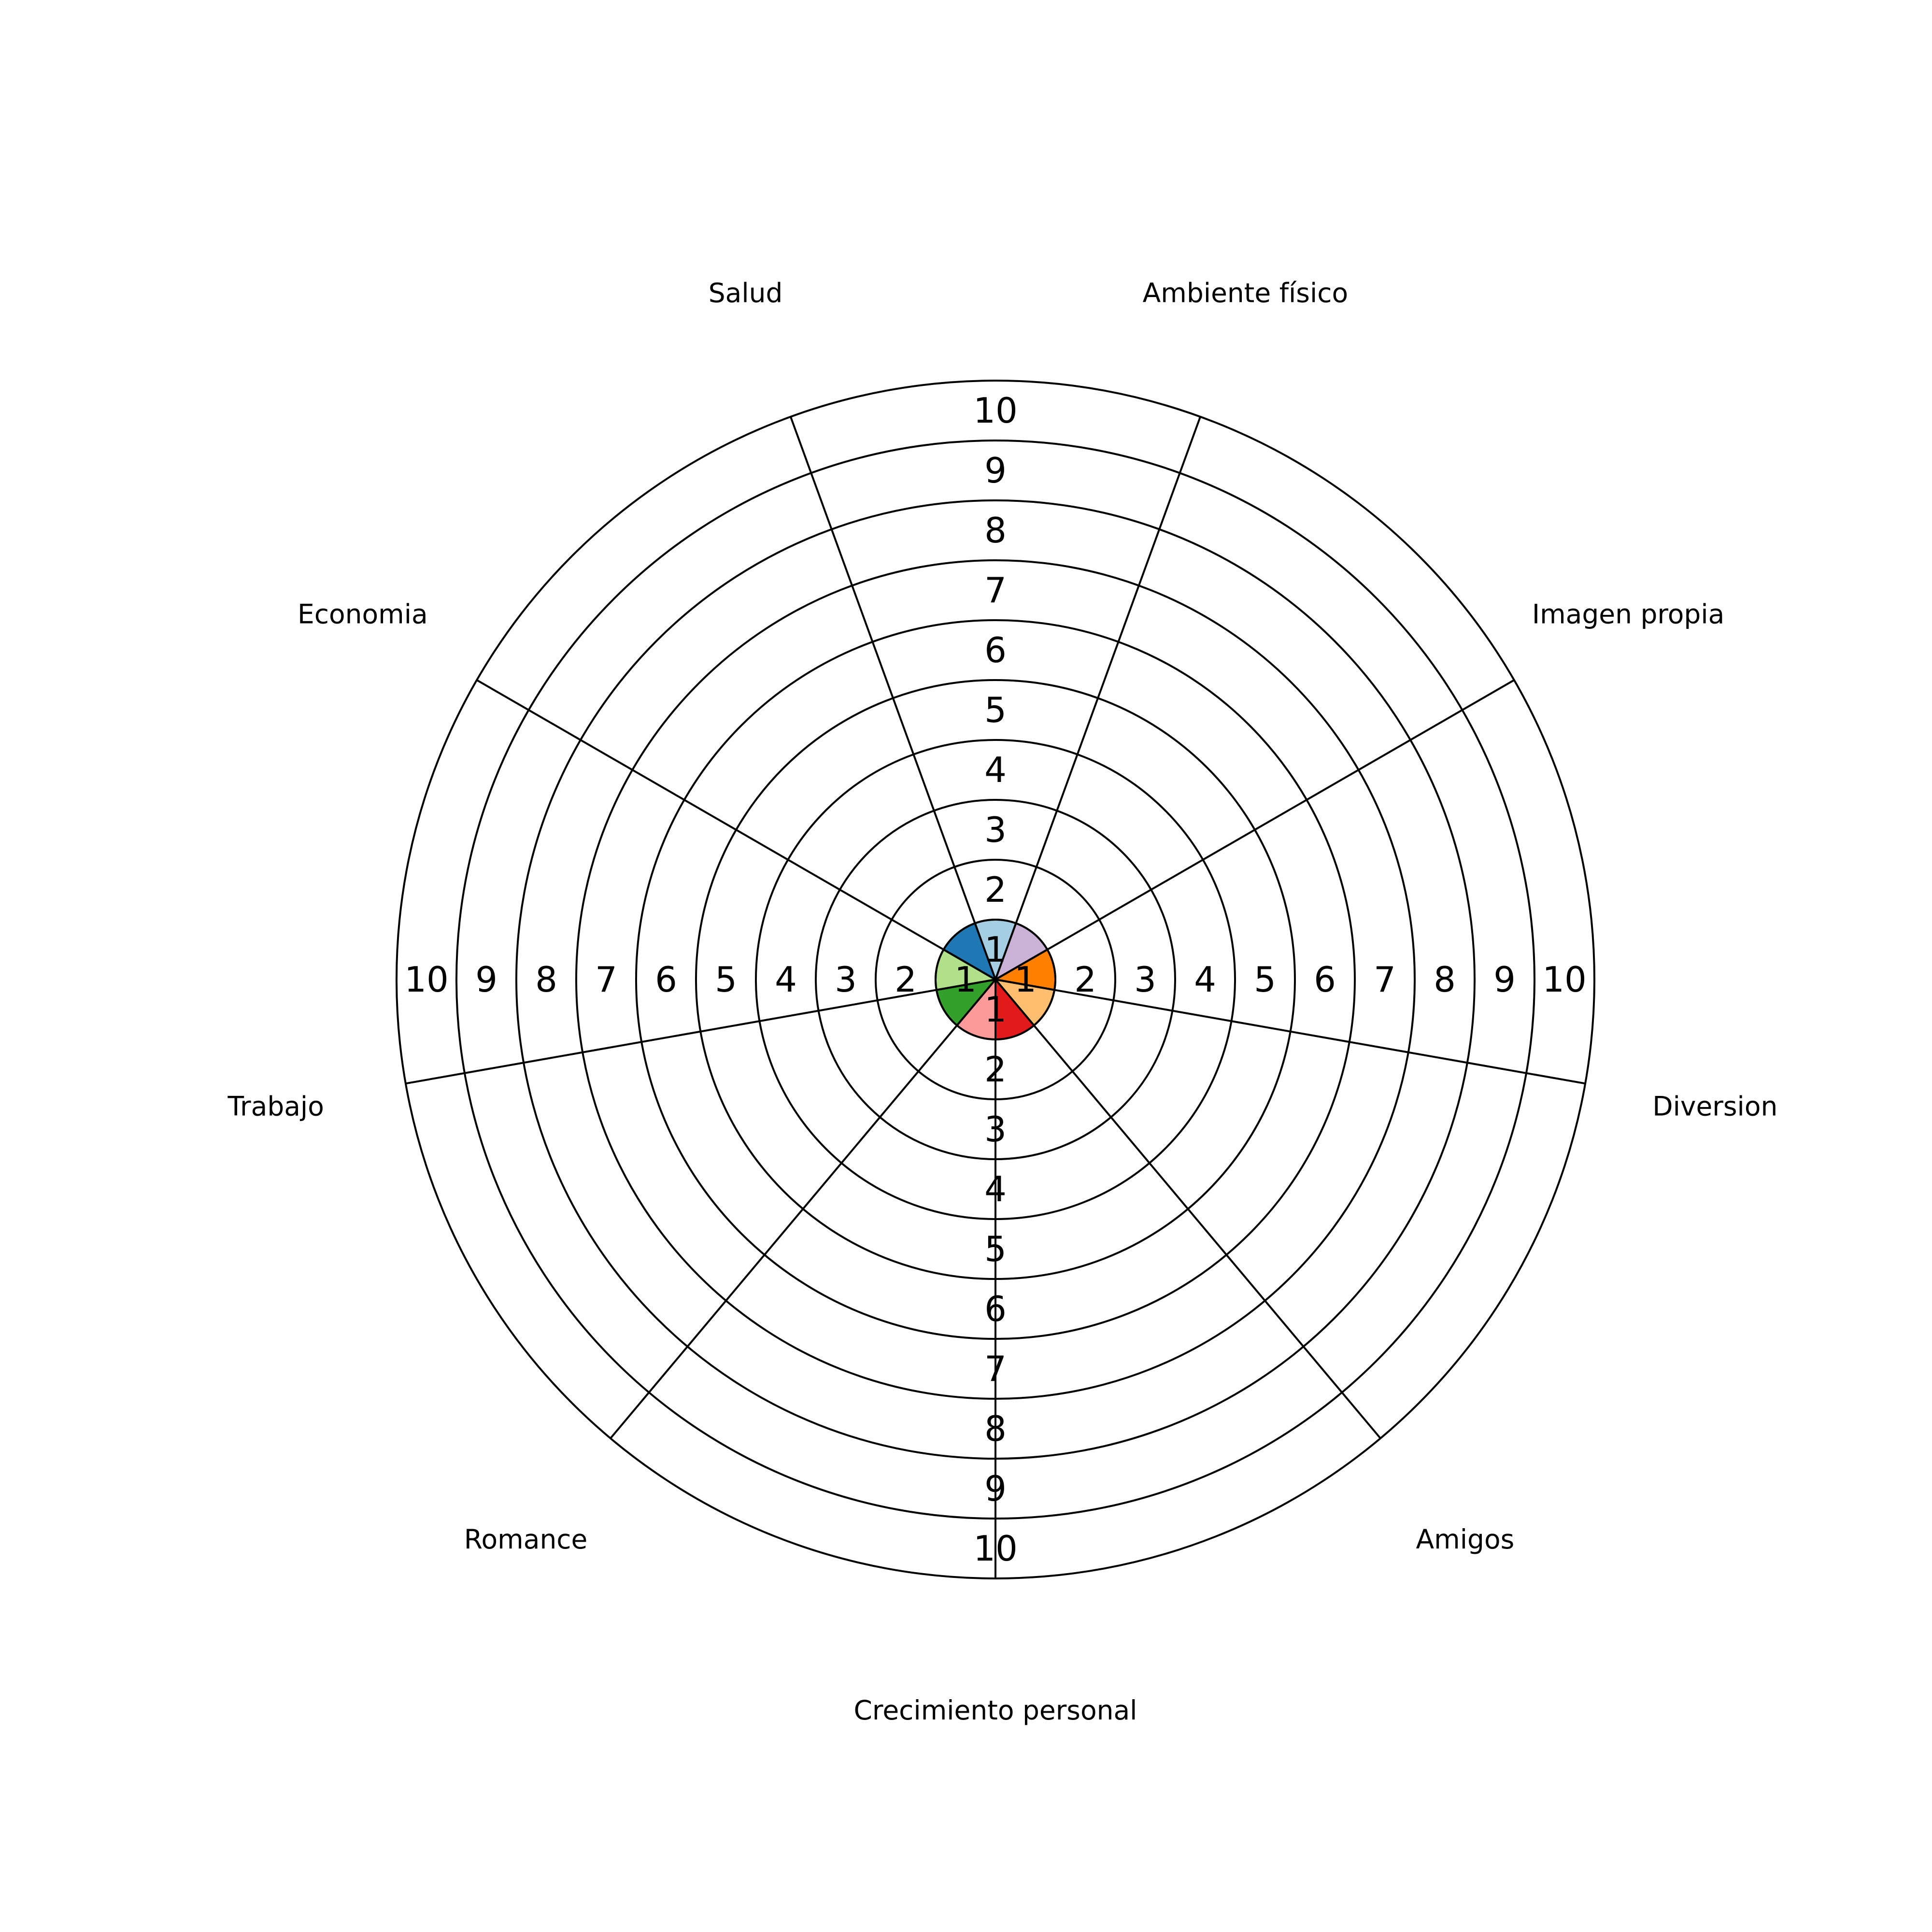 The height and width of the screenshot is (1932, 1932). Describe the element at coordinates (995, 1710) in the screenshot. I see `category-label-6: Crecimiento personal` at that location.